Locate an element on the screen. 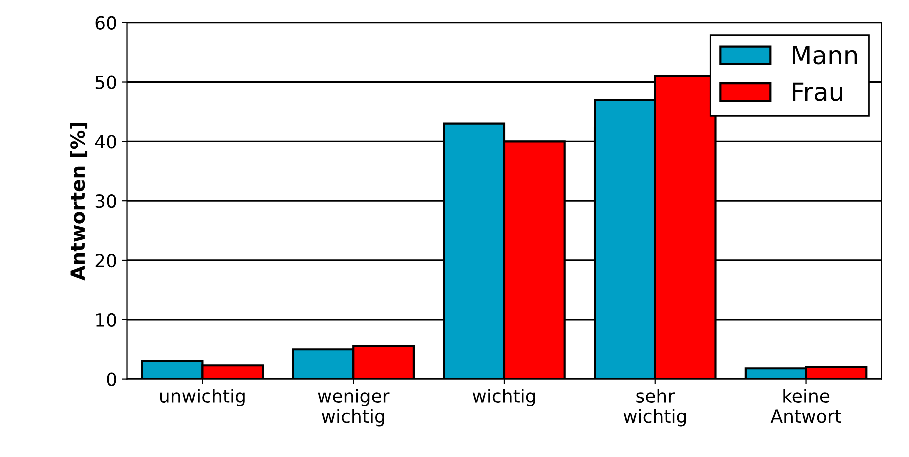 Image resolution: width=909 pixels, height=457 pixels. legend-label: Frau is located at coordinates (817, 92).